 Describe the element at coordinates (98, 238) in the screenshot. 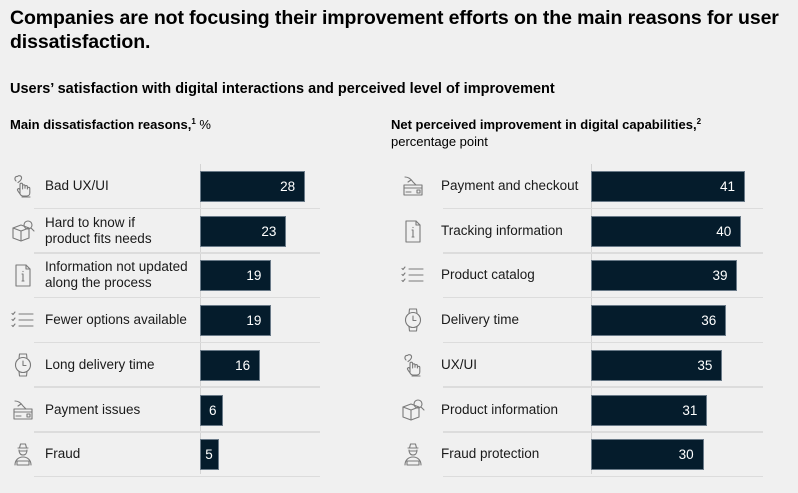

I see `category-label-line: product fits needs` at that location.